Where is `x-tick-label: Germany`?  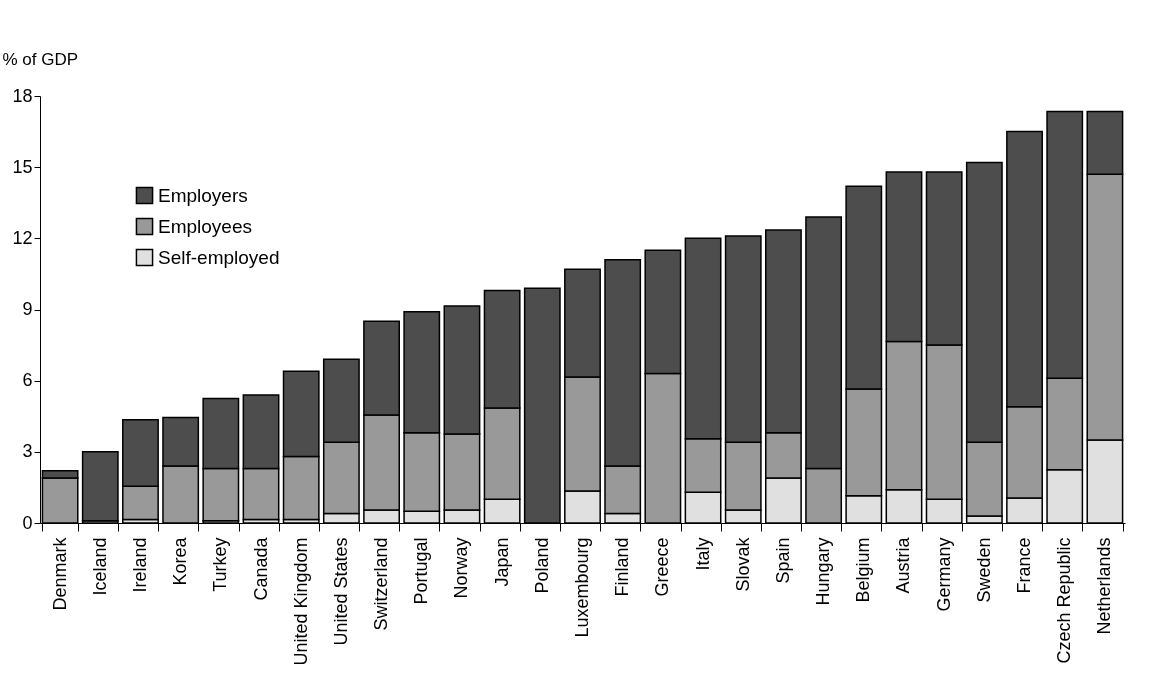 x-tick-label: Germany is located at coordinates (943, 574).